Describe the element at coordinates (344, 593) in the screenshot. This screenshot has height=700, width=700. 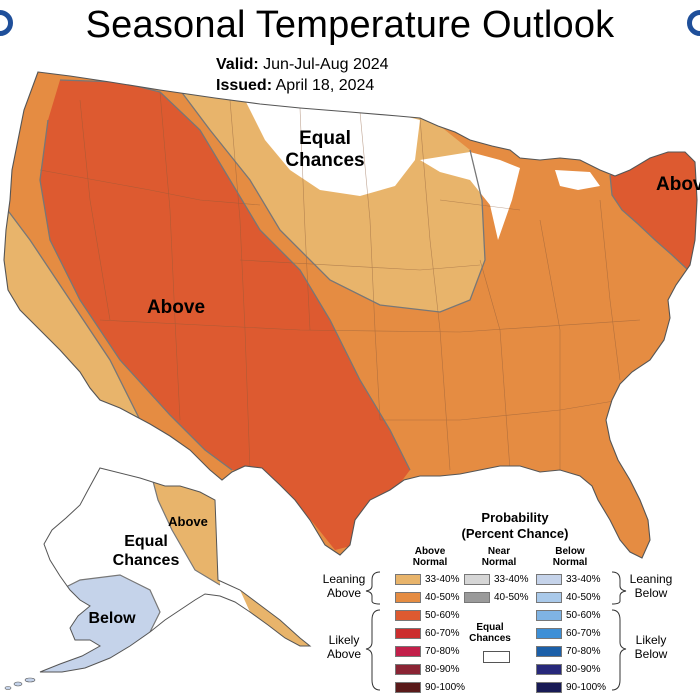
I see `leaning-above-line-2: Above` at that location.